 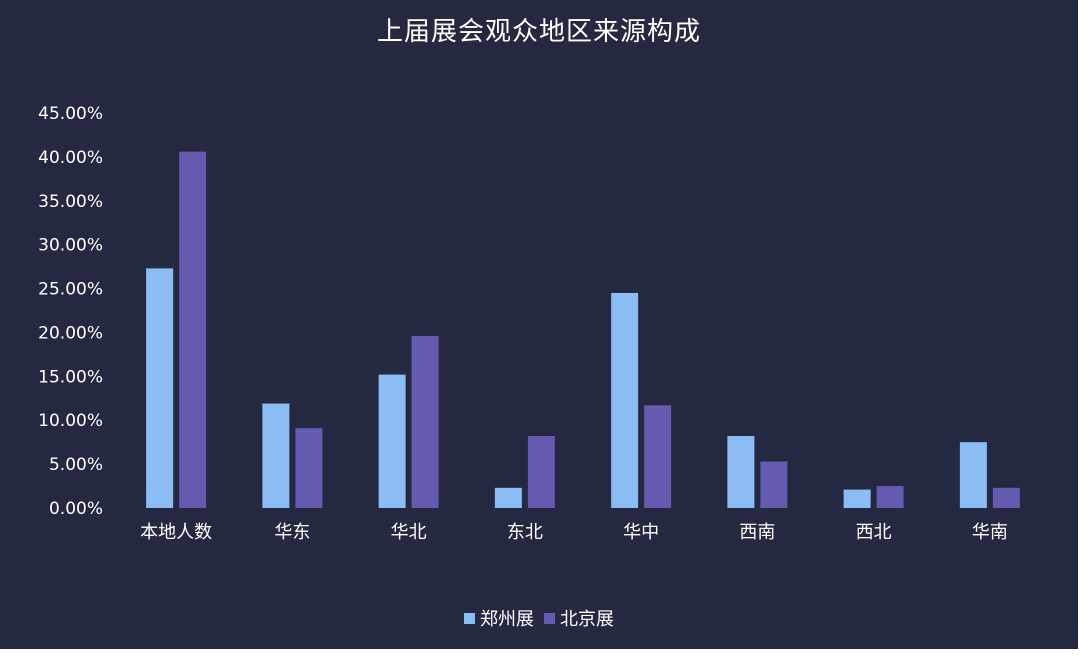 I want to click on chart-legend: 郑州展 北京展, so click(x=539, y=618).